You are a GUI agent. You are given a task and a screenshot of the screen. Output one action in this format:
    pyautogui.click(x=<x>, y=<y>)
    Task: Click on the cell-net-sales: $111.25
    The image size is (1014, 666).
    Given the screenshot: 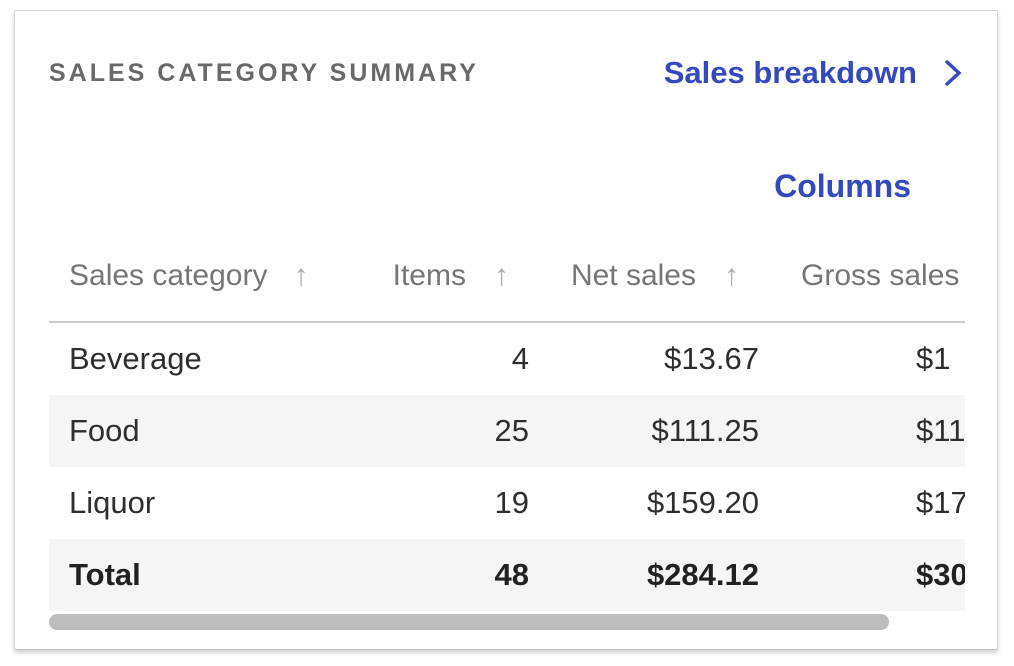 What is the action you would take?
    pyautogui.click(x=705, y=430)
    